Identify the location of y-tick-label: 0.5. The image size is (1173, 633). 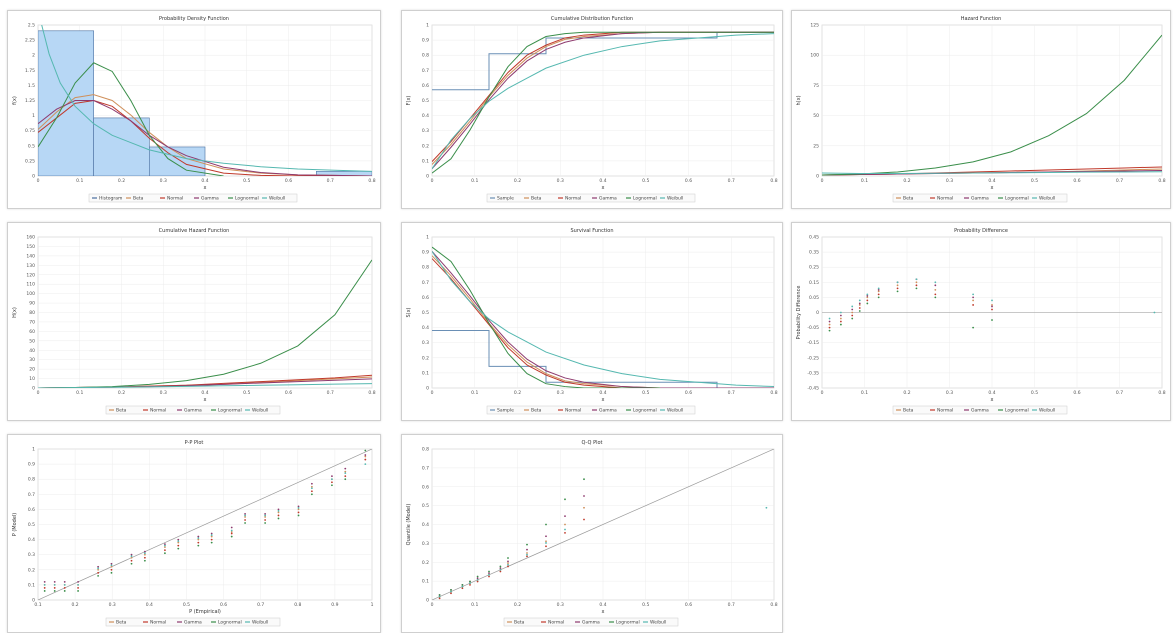
(425, 313).